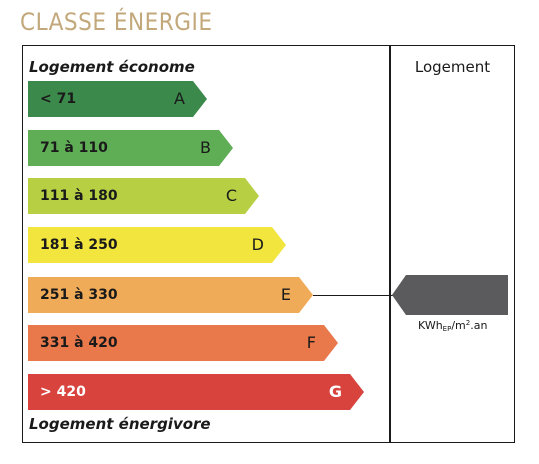 This screenshot has height=464, width=539. What do you see at coordinates (452, 67) in the screenshot?
I see `dwelling-column-header: Logement` at bounding box center [452, 67].